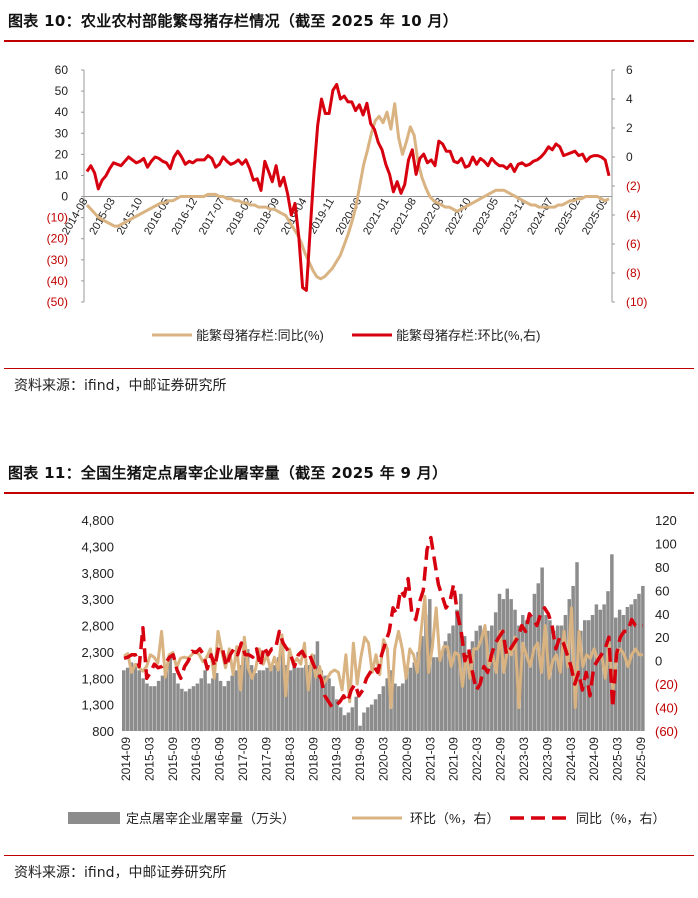 The height and width of the screenshot is (898, 698). What do you see at coordinates (633, 215) in the screenshot?
I see `right-tick-label: (4)` at bounding box center [633, 215].